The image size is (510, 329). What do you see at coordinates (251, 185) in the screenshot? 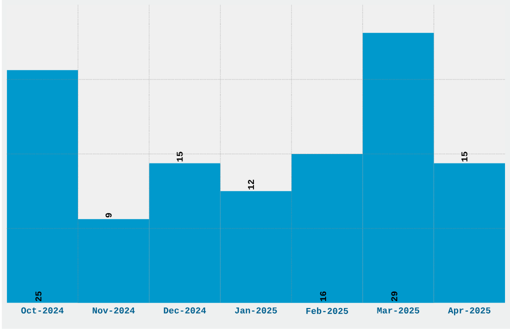
I see `data-label: 12` at bounding box center [251, 185].